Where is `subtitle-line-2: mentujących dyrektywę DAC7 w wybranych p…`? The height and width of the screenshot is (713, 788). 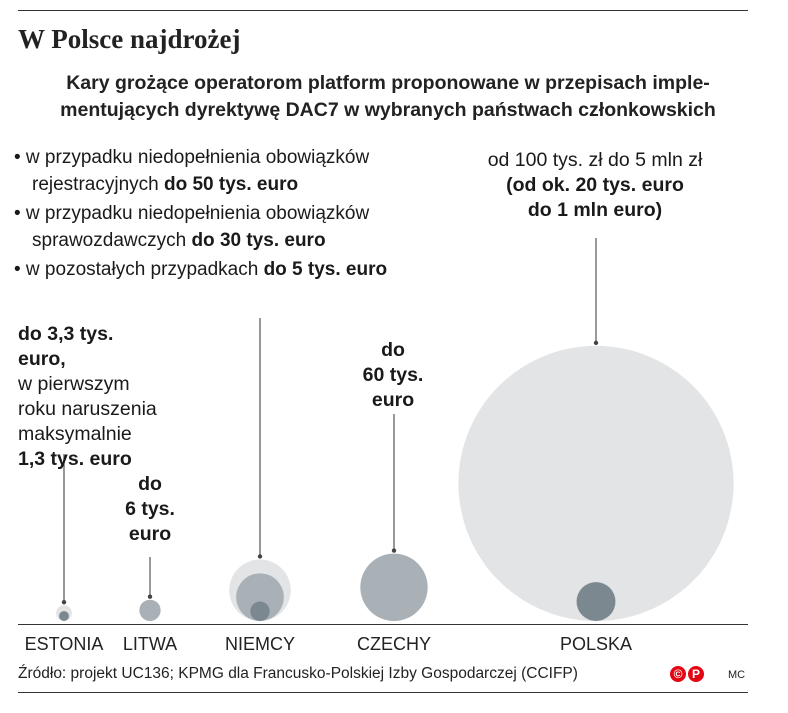
subtitle-line-2: mentujących dyrektywę DAC7 w wybranych p… is located at coordinates (388, 110).